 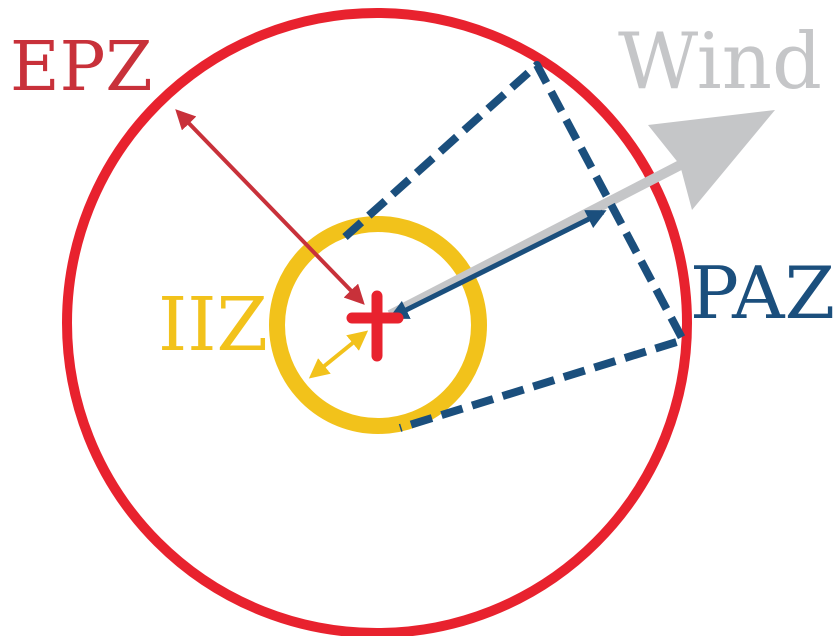 What do you see at coordinates (270, 207) in the screenshot?
I see `epz-radius-arrow` at bounding box center [270, 207].